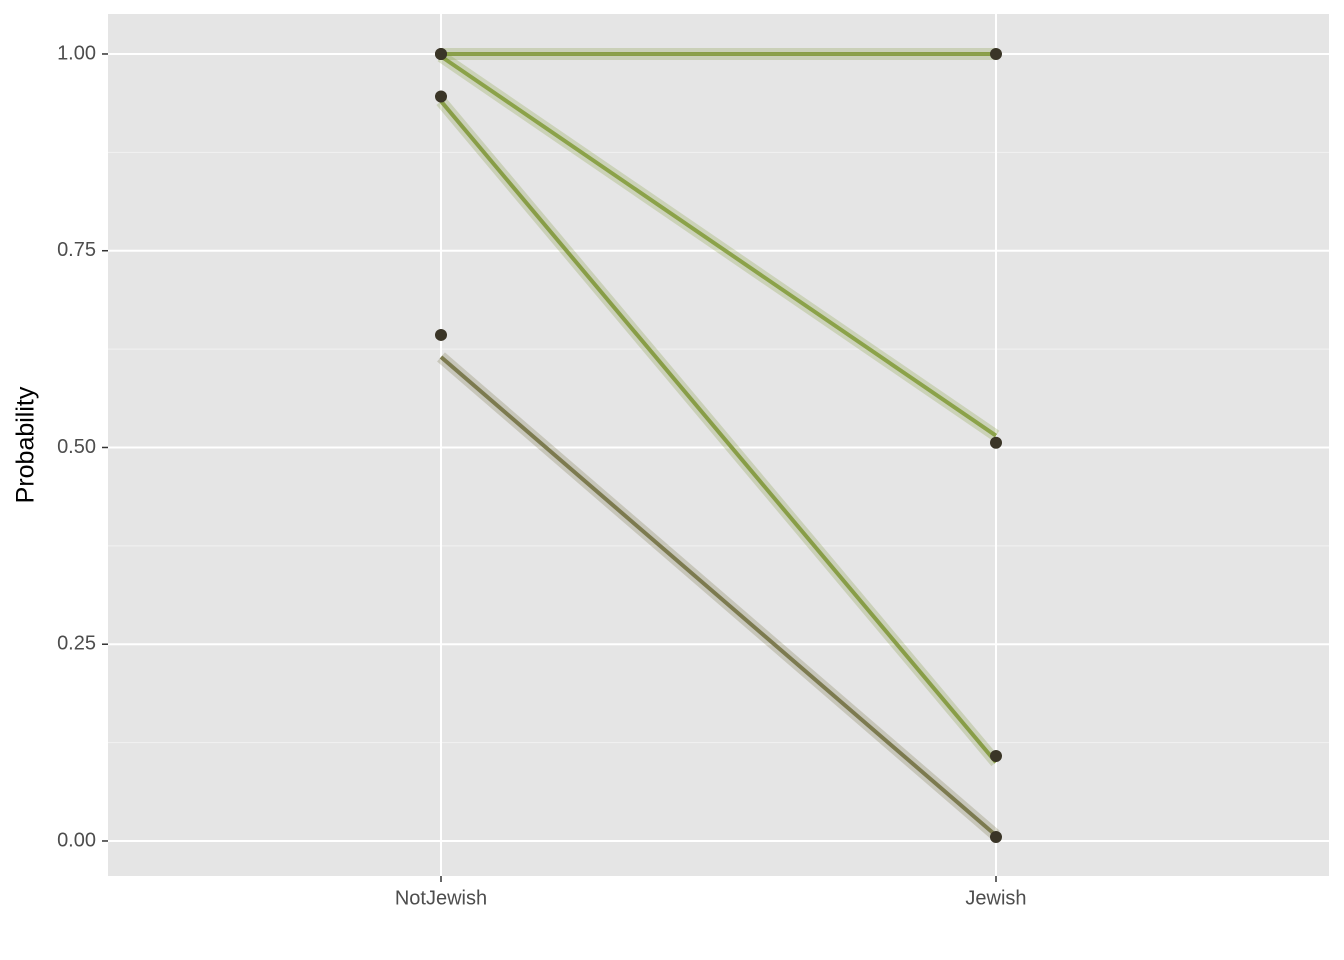 This screenshot has width=1344, height=960. Describe the element at coordinates (76, 840) in the screenshot. I see `y-tick-label: 0.00` at that location.